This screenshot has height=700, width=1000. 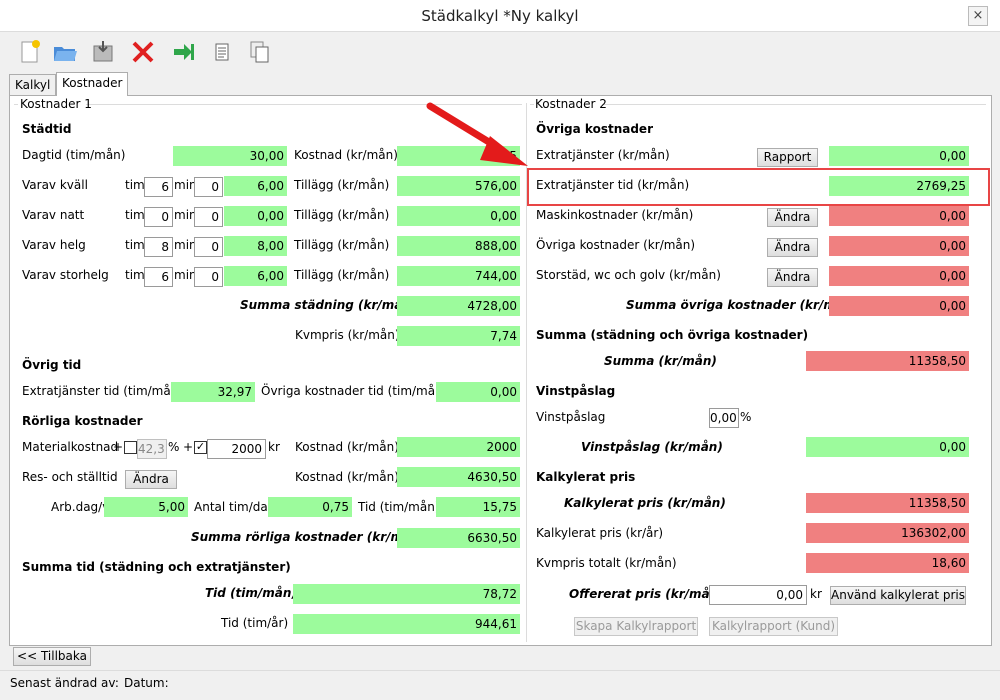 What do you see at coordinates (652, 447) in the screenshot?
I see `vinstpaslag-kr-label: Vinstpåslag (kr/mån)` at bounding box center [652, 447].